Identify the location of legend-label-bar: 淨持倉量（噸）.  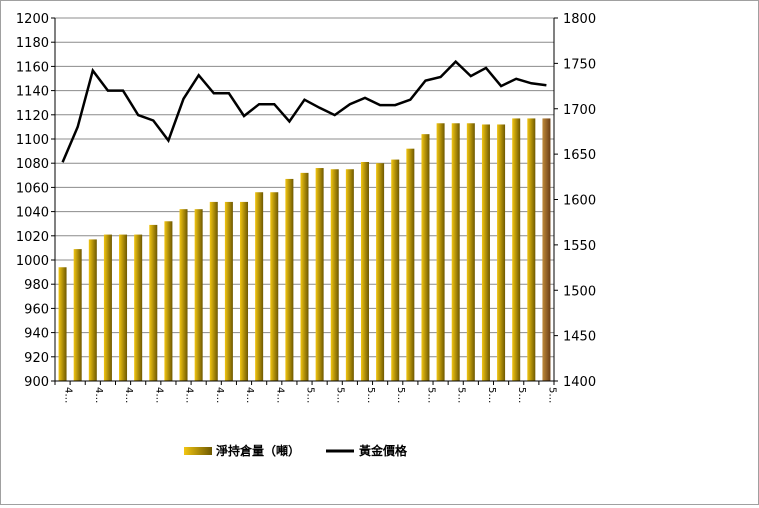
(257, 450).